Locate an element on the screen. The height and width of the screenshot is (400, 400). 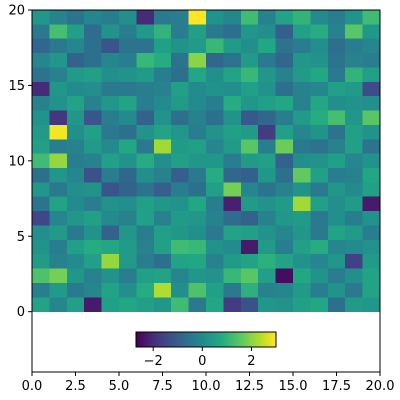
y-tick-label: 20 is located at coordinates (16, 11).